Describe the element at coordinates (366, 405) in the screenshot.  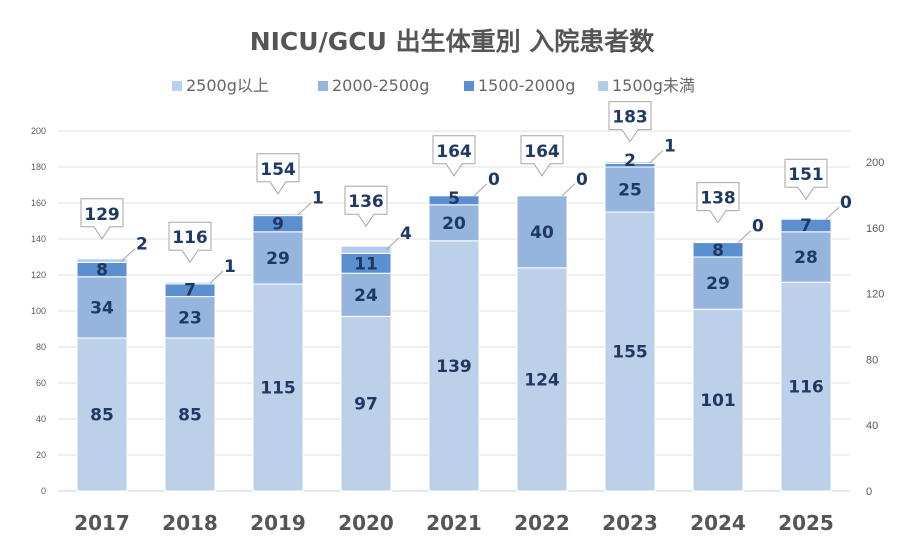
I see `segment-label: 97` at that location.